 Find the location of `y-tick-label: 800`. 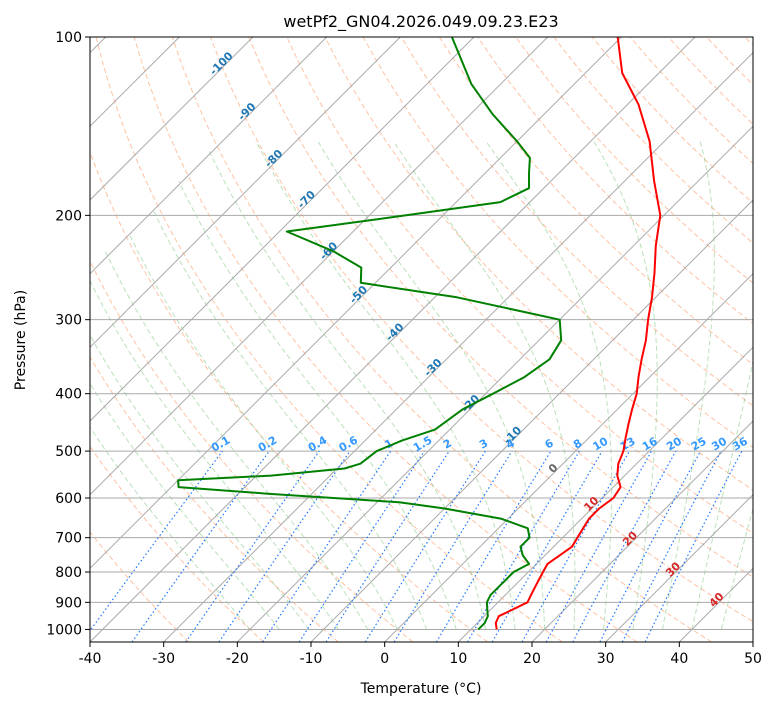

y-tick-label: 800 is located at coordinates (68, 573).